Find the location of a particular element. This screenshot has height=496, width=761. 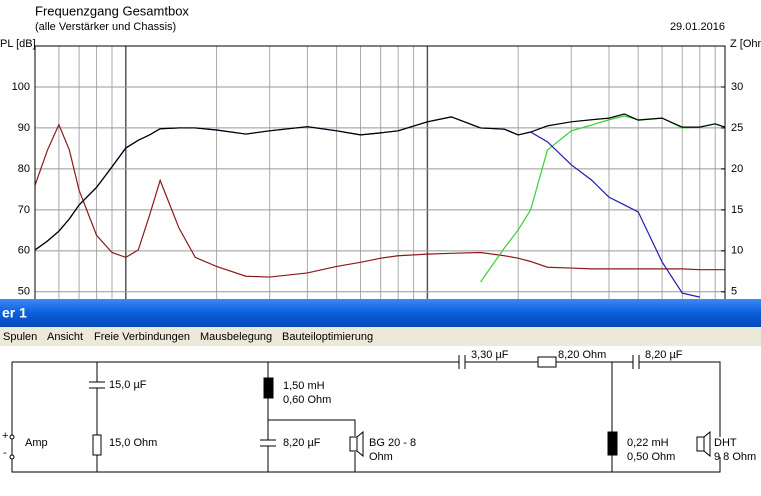

y2-tick-label: 25 is located at coordinates (737, 128).